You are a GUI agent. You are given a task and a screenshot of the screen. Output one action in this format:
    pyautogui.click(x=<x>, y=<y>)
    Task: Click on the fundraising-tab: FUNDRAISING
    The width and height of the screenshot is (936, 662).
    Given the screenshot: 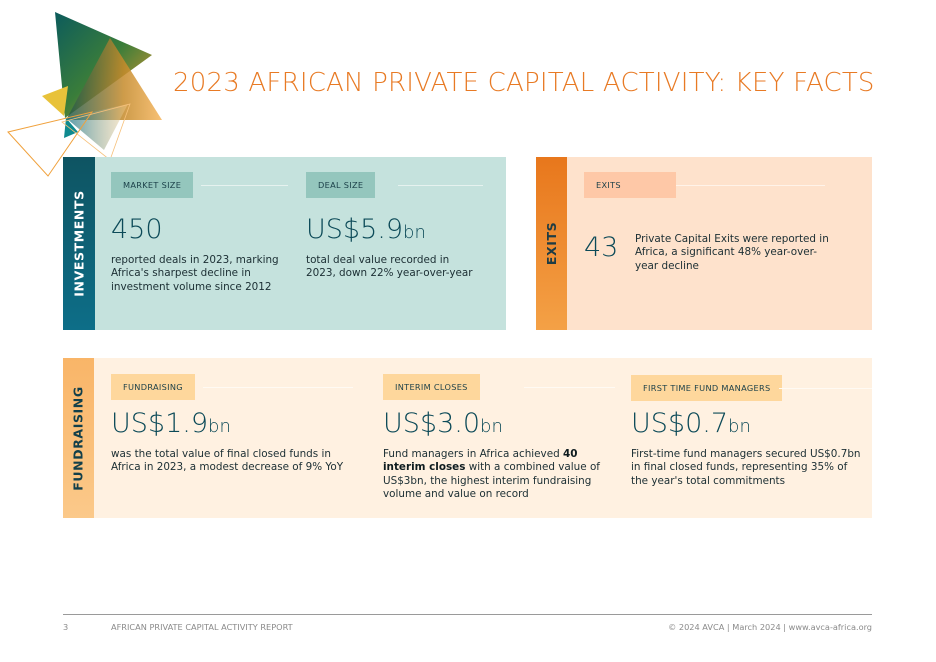 What is the action you would take?
    pyautogui.click(x=78, y=438)
    